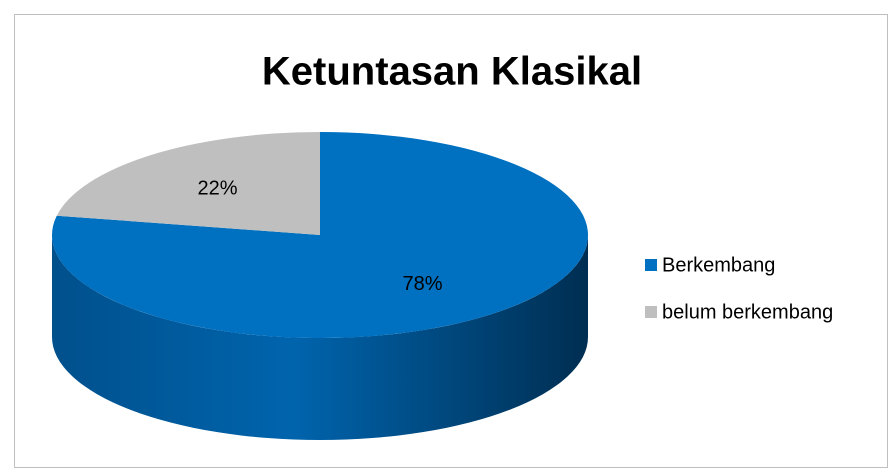  Describe the element at coordinates (188, 183) in the screenshot. I see `slice` at that location.